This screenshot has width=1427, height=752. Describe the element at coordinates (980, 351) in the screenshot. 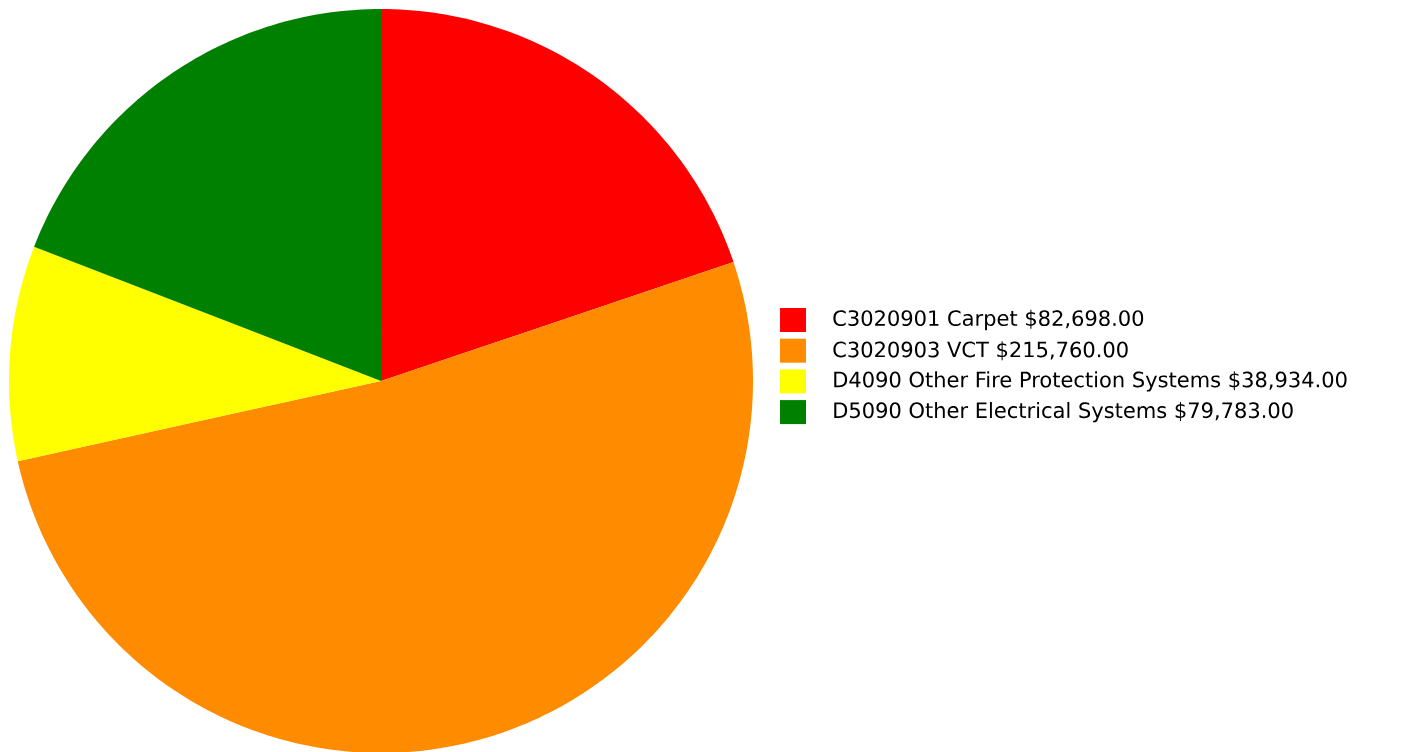

I see `legend-label: C3020903 VCT $215,760.00` at that location.